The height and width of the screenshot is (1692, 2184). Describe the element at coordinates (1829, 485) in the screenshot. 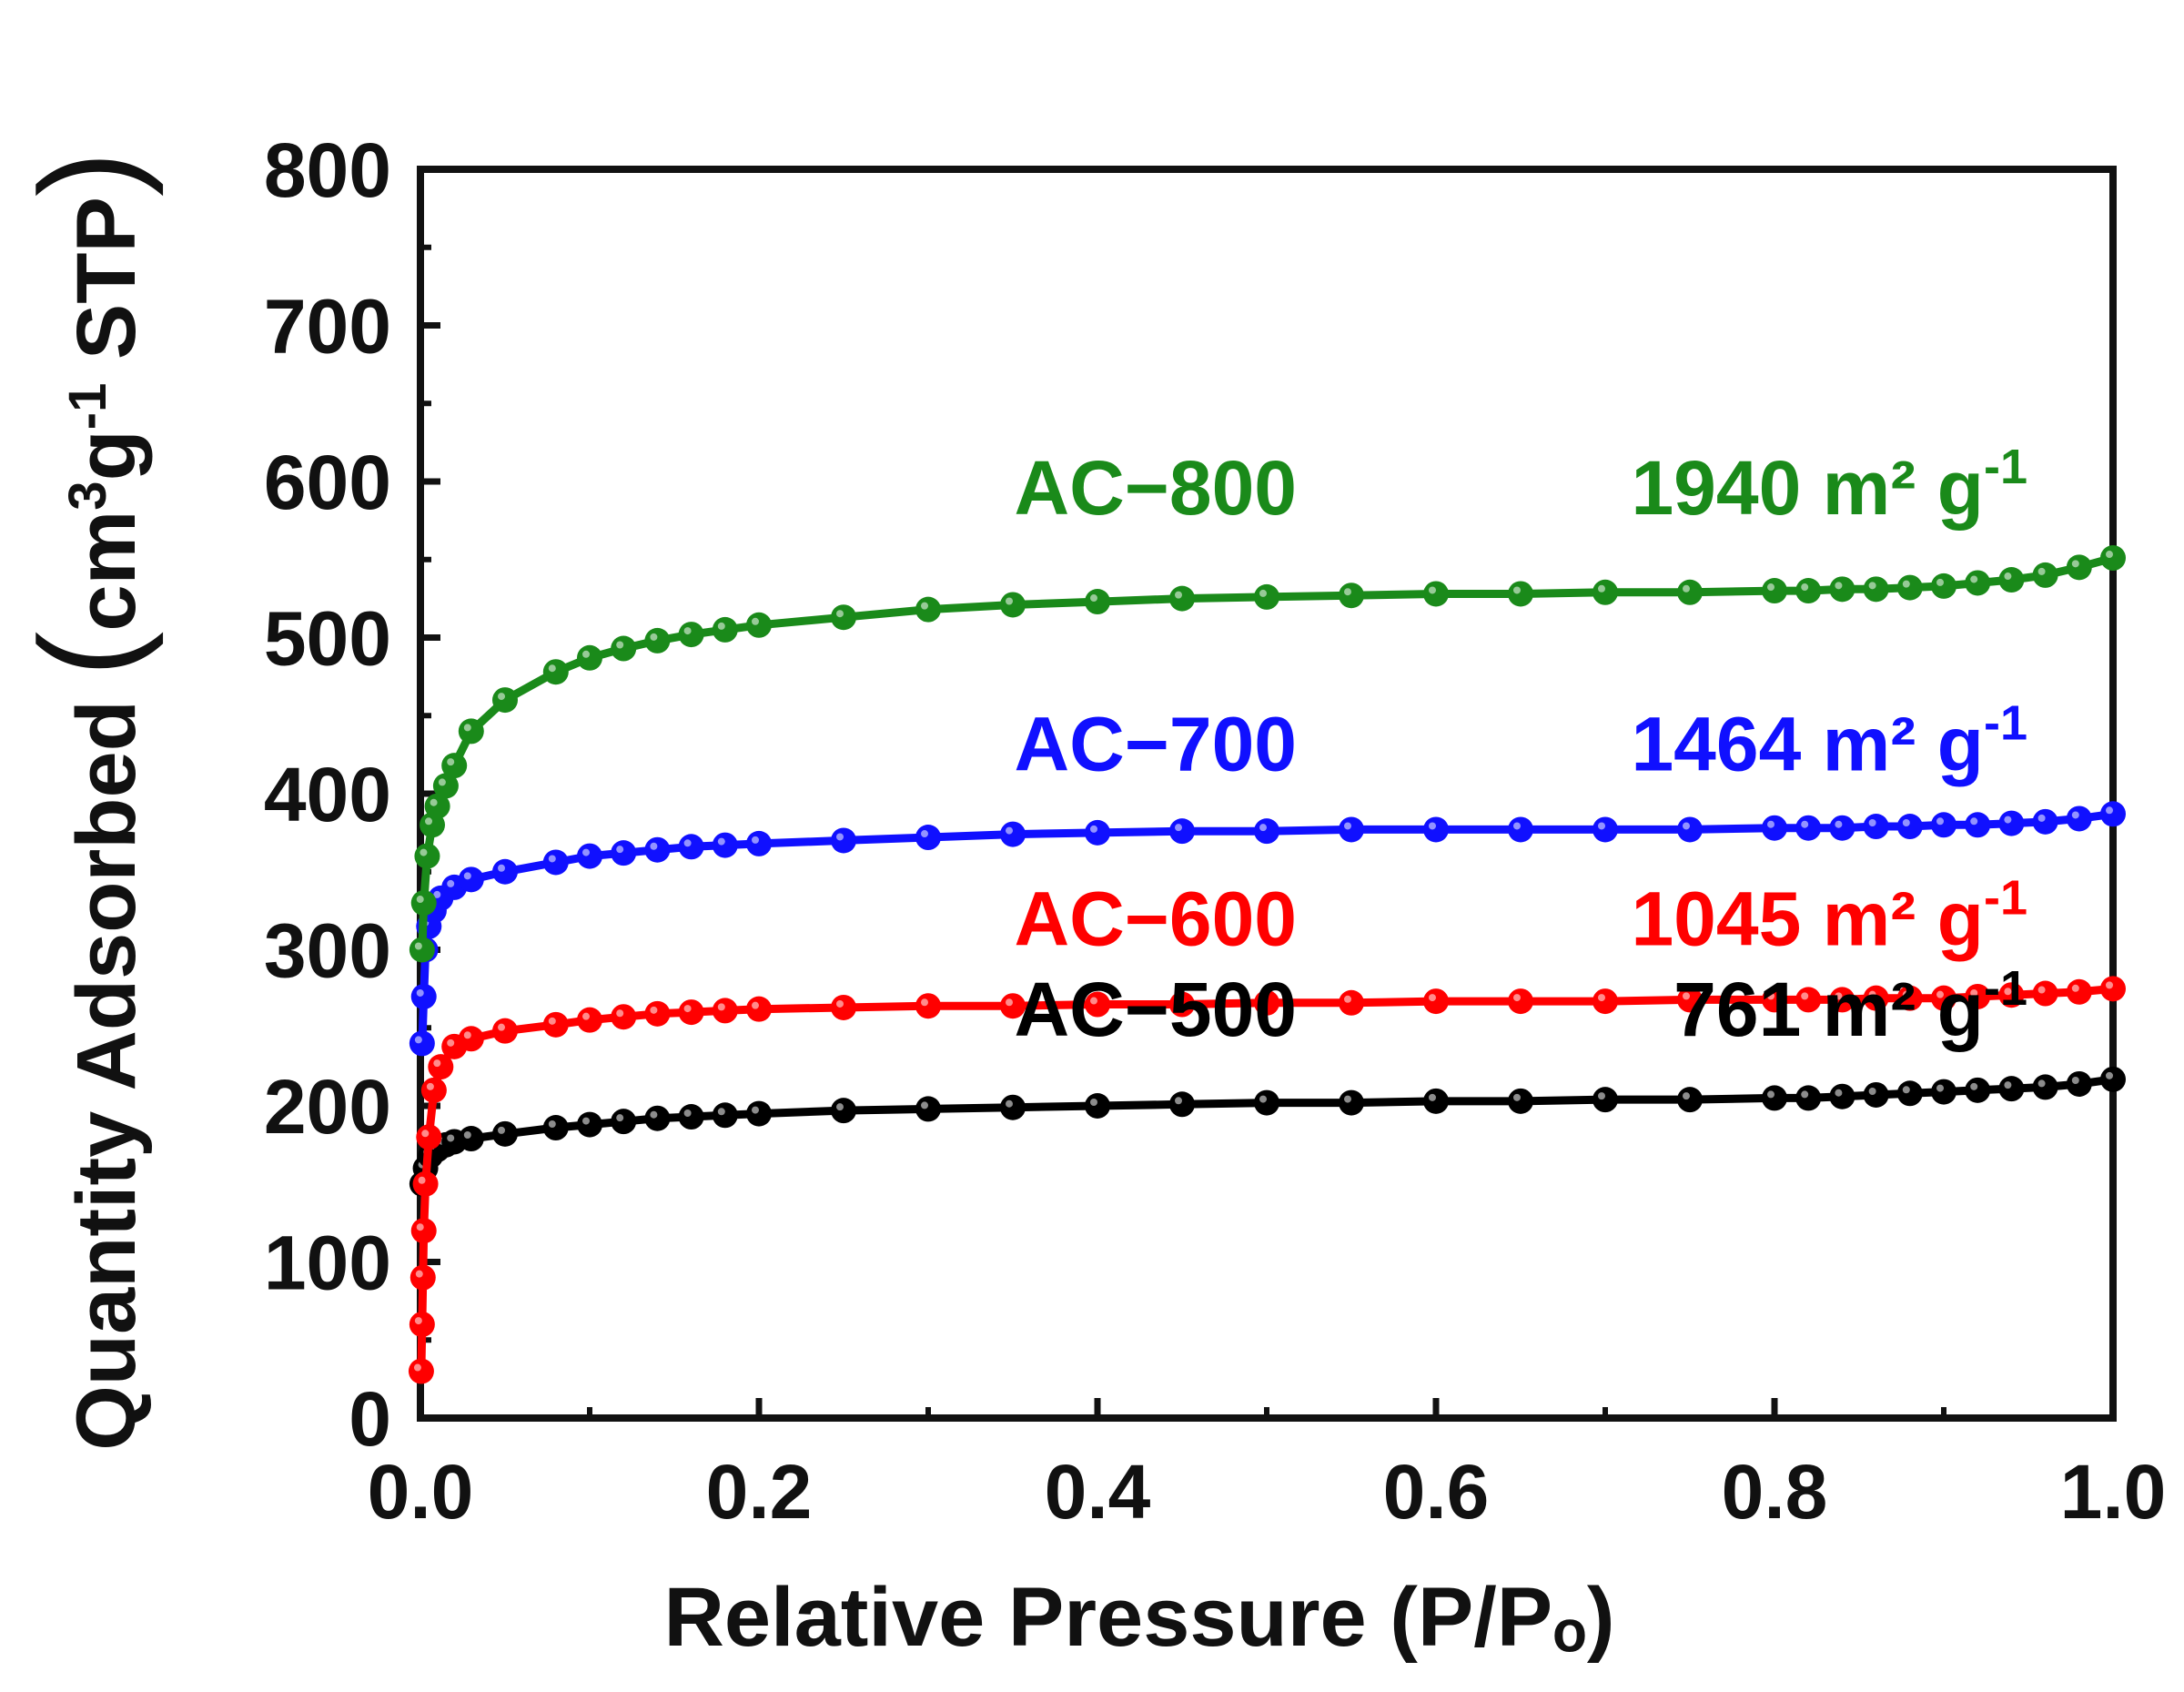

I see `surface-area-ac800: 1940 m² g-1` at that location.